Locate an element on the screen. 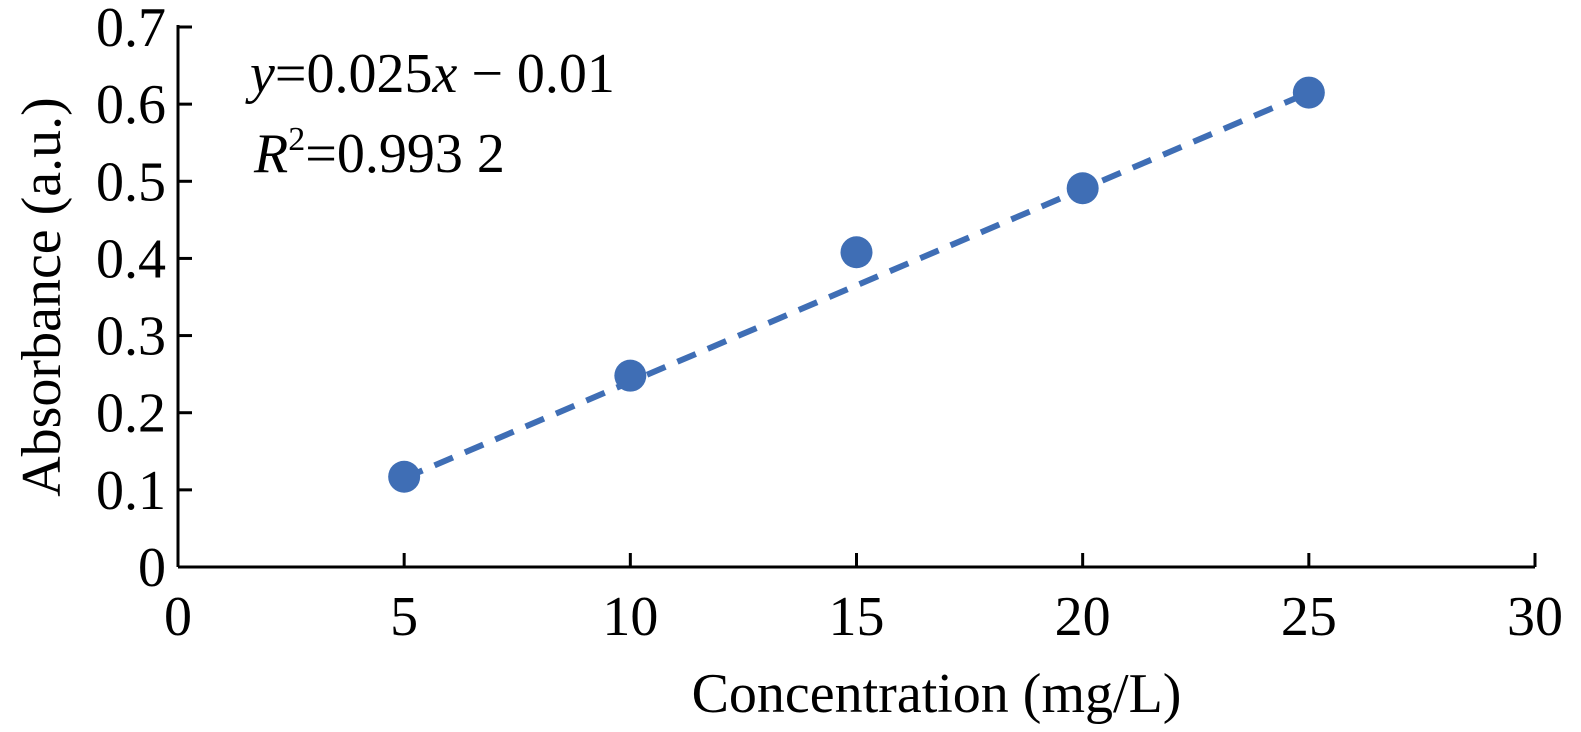  y-tick-label: 0.1 is located at coordinates (131, 491).